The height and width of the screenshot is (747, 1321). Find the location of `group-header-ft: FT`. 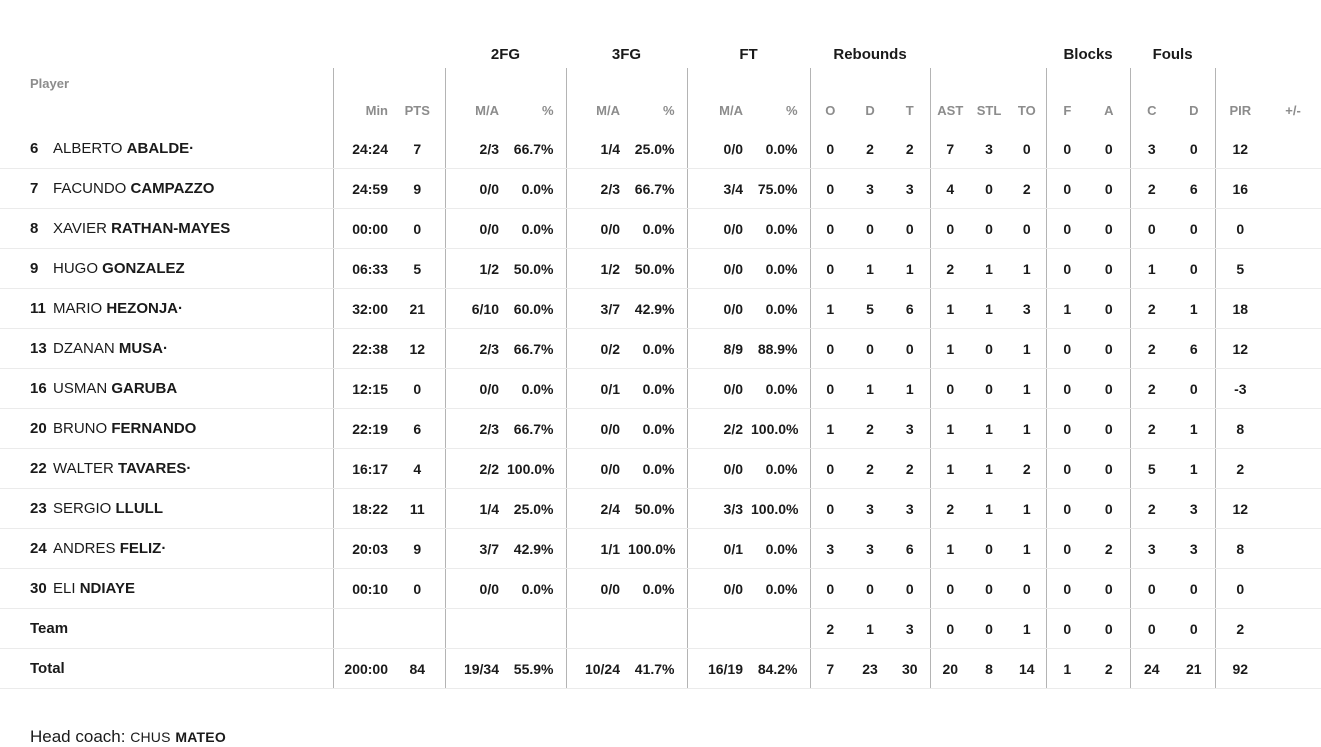

group-header-ft: FT is located at coordinates (748, 54).